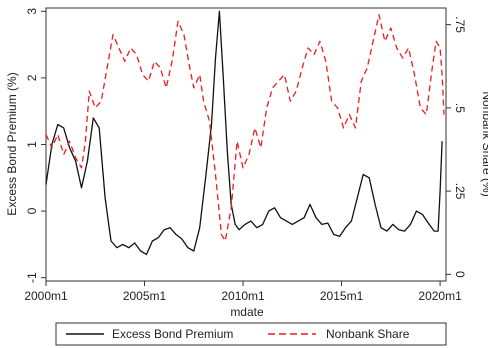 The height and width of the screenshot is (348, 488). I want to click on x-tick-label: 2010m1, so click(243, 296).